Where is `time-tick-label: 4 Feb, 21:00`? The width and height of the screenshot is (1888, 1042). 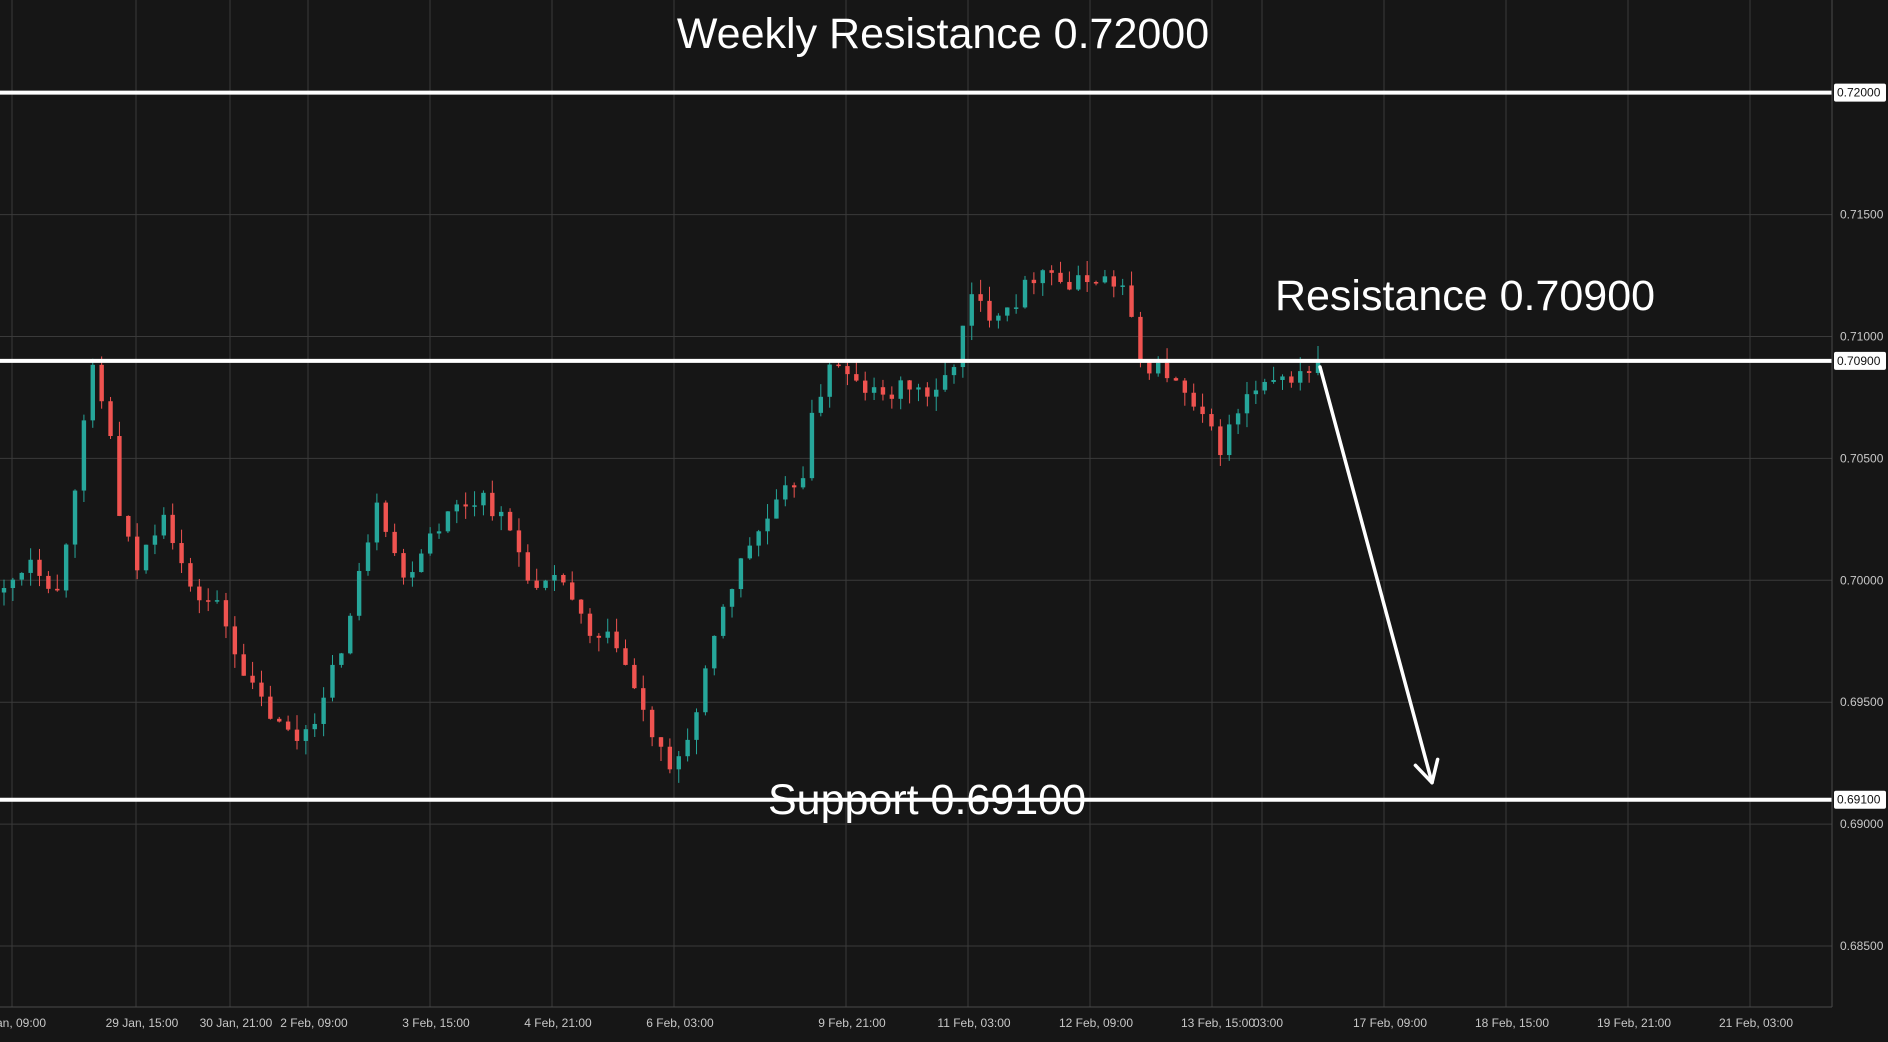
time-tick-label: 4 Feb, 21:00 is located at coordinates (558, 1023).